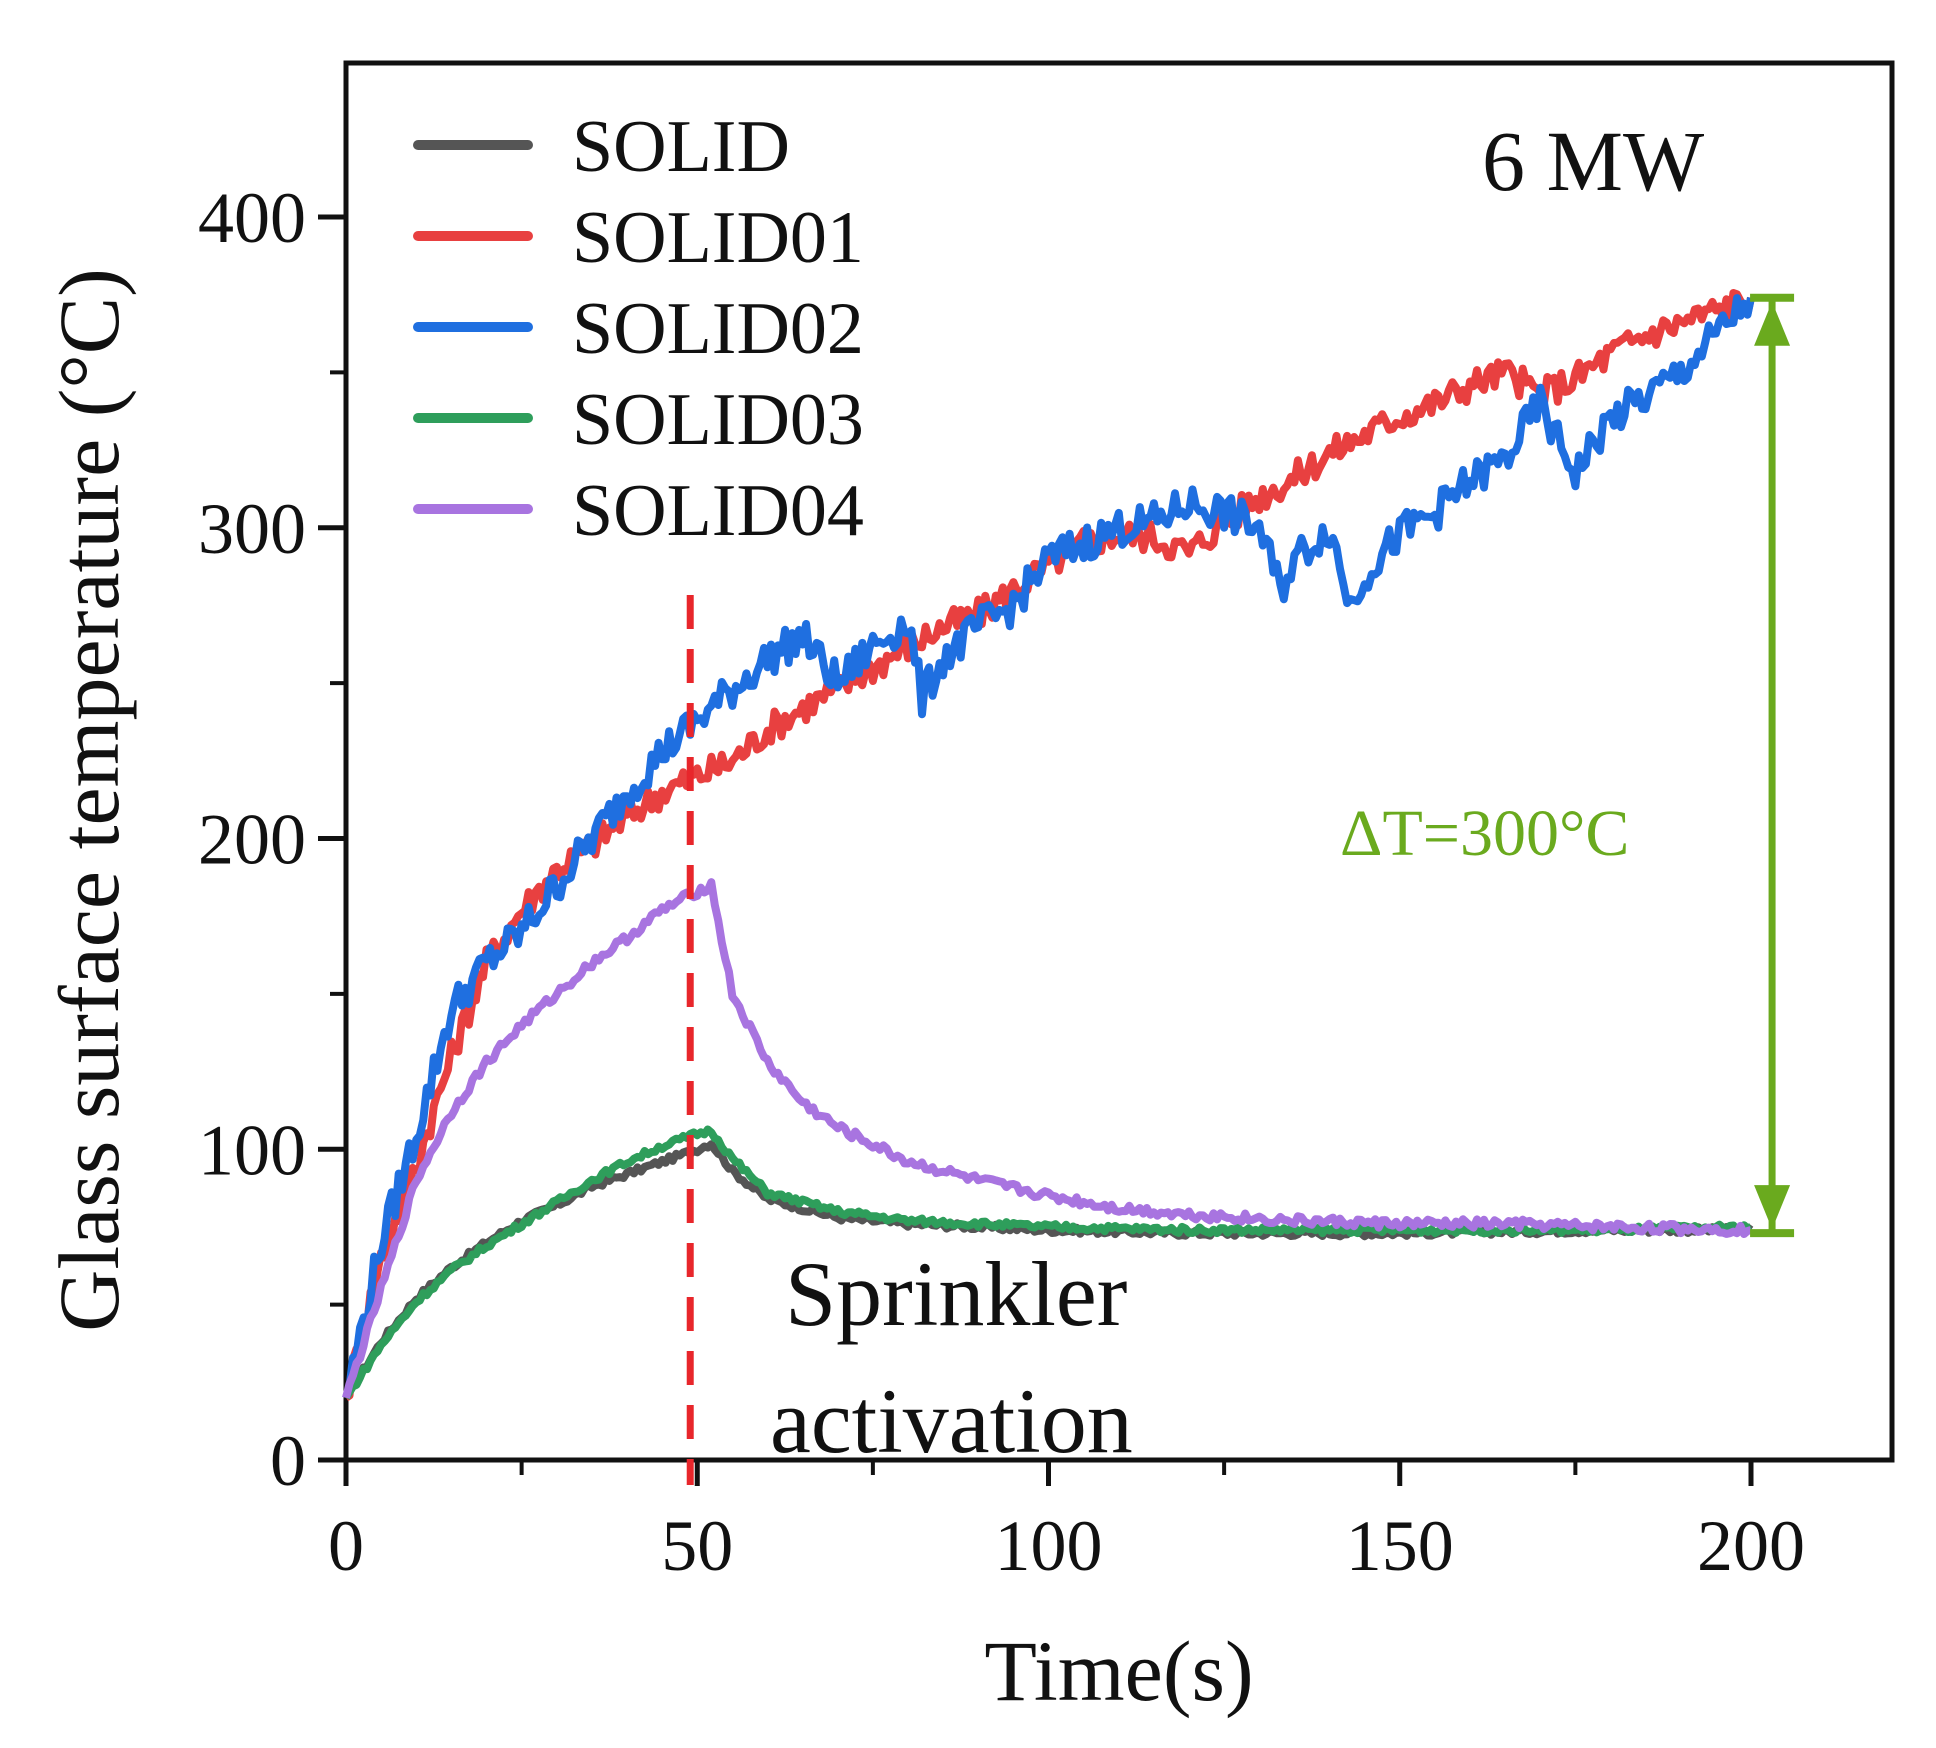  Describe the element at coordinates (1484, 833) in the screenshot. I see `delta-t-label: ΔT=300°C` at that location.